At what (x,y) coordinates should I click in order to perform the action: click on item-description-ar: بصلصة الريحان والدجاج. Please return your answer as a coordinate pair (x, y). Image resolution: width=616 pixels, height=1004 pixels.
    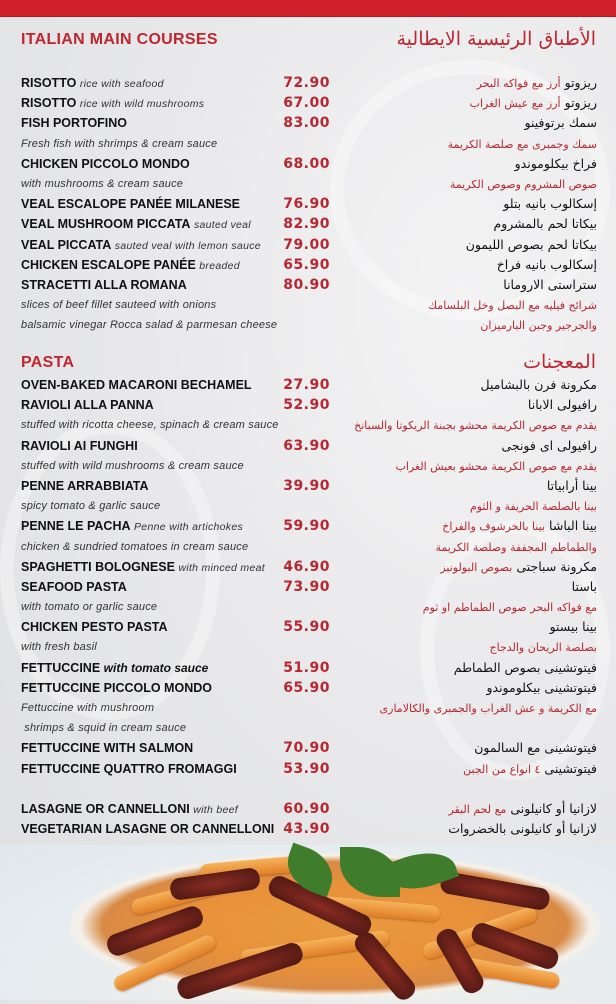
    Looking at the image, I should click on (543, 648).